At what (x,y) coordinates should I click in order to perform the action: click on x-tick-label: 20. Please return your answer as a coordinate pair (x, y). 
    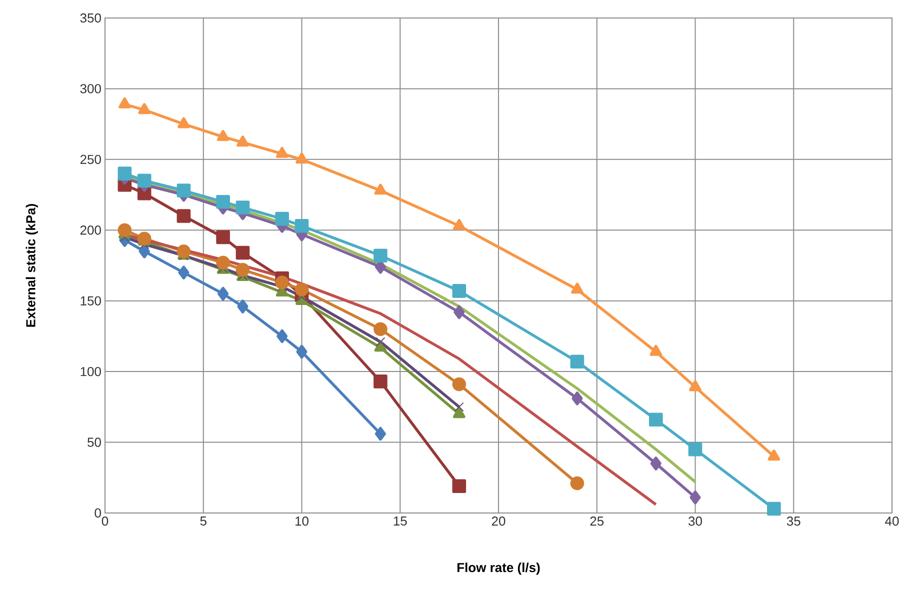
    Looking at the image, I should click on (499, 521).